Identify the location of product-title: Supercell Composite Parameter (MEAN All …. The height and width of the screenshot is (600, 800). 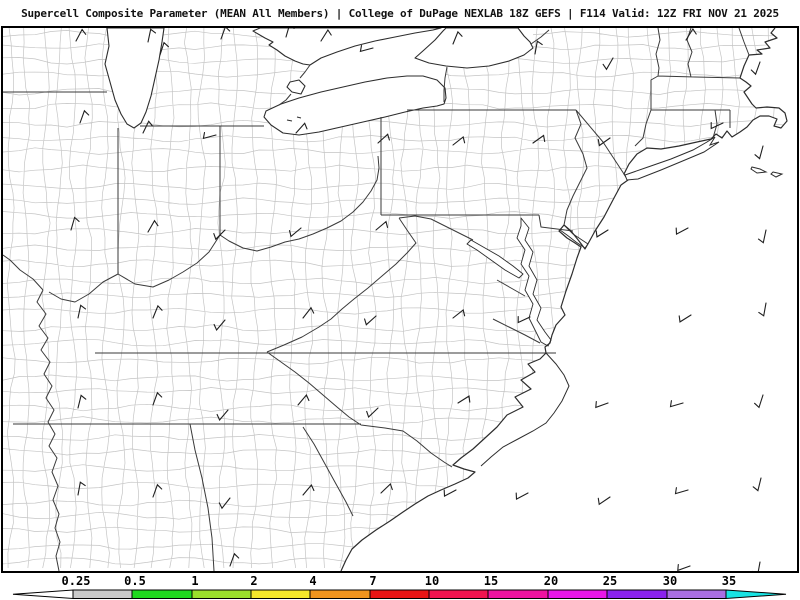
(400, 13).